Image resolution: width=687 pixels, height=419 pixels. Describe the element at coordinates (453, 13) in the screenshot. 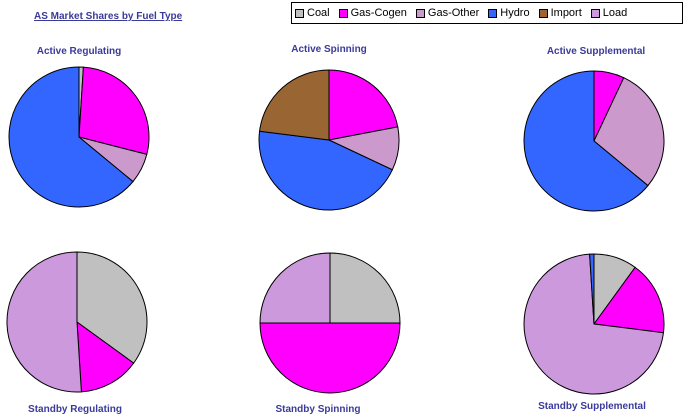

I see `legend-label-gas-other: Gas-Other` at that location.